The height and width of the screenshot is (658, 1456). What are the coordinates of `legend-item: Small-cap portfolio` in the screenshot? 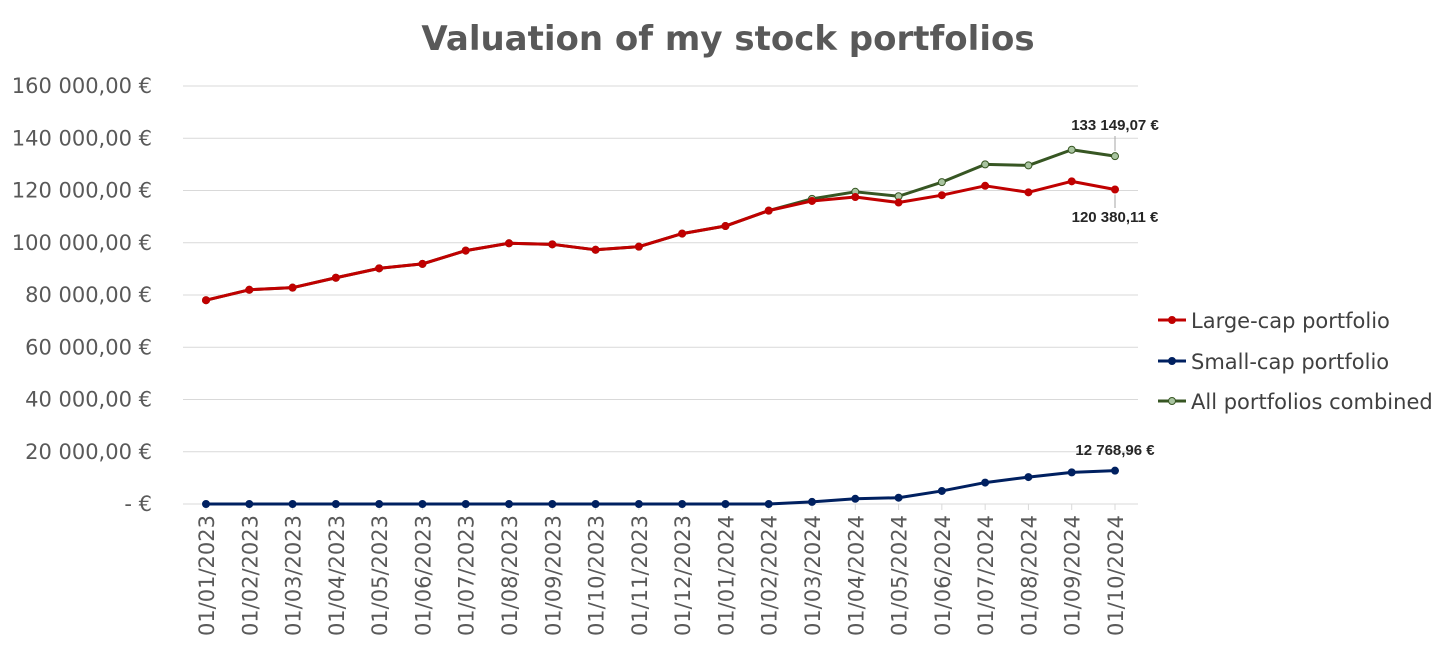 It's located at (1273, 362).